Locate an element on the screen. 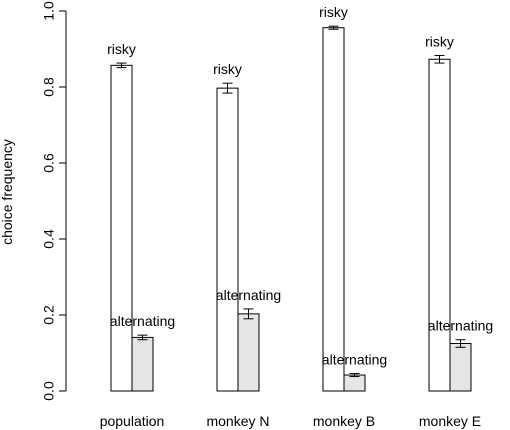  y-tick-label: 0.4 is located at coordinates (49, 239).